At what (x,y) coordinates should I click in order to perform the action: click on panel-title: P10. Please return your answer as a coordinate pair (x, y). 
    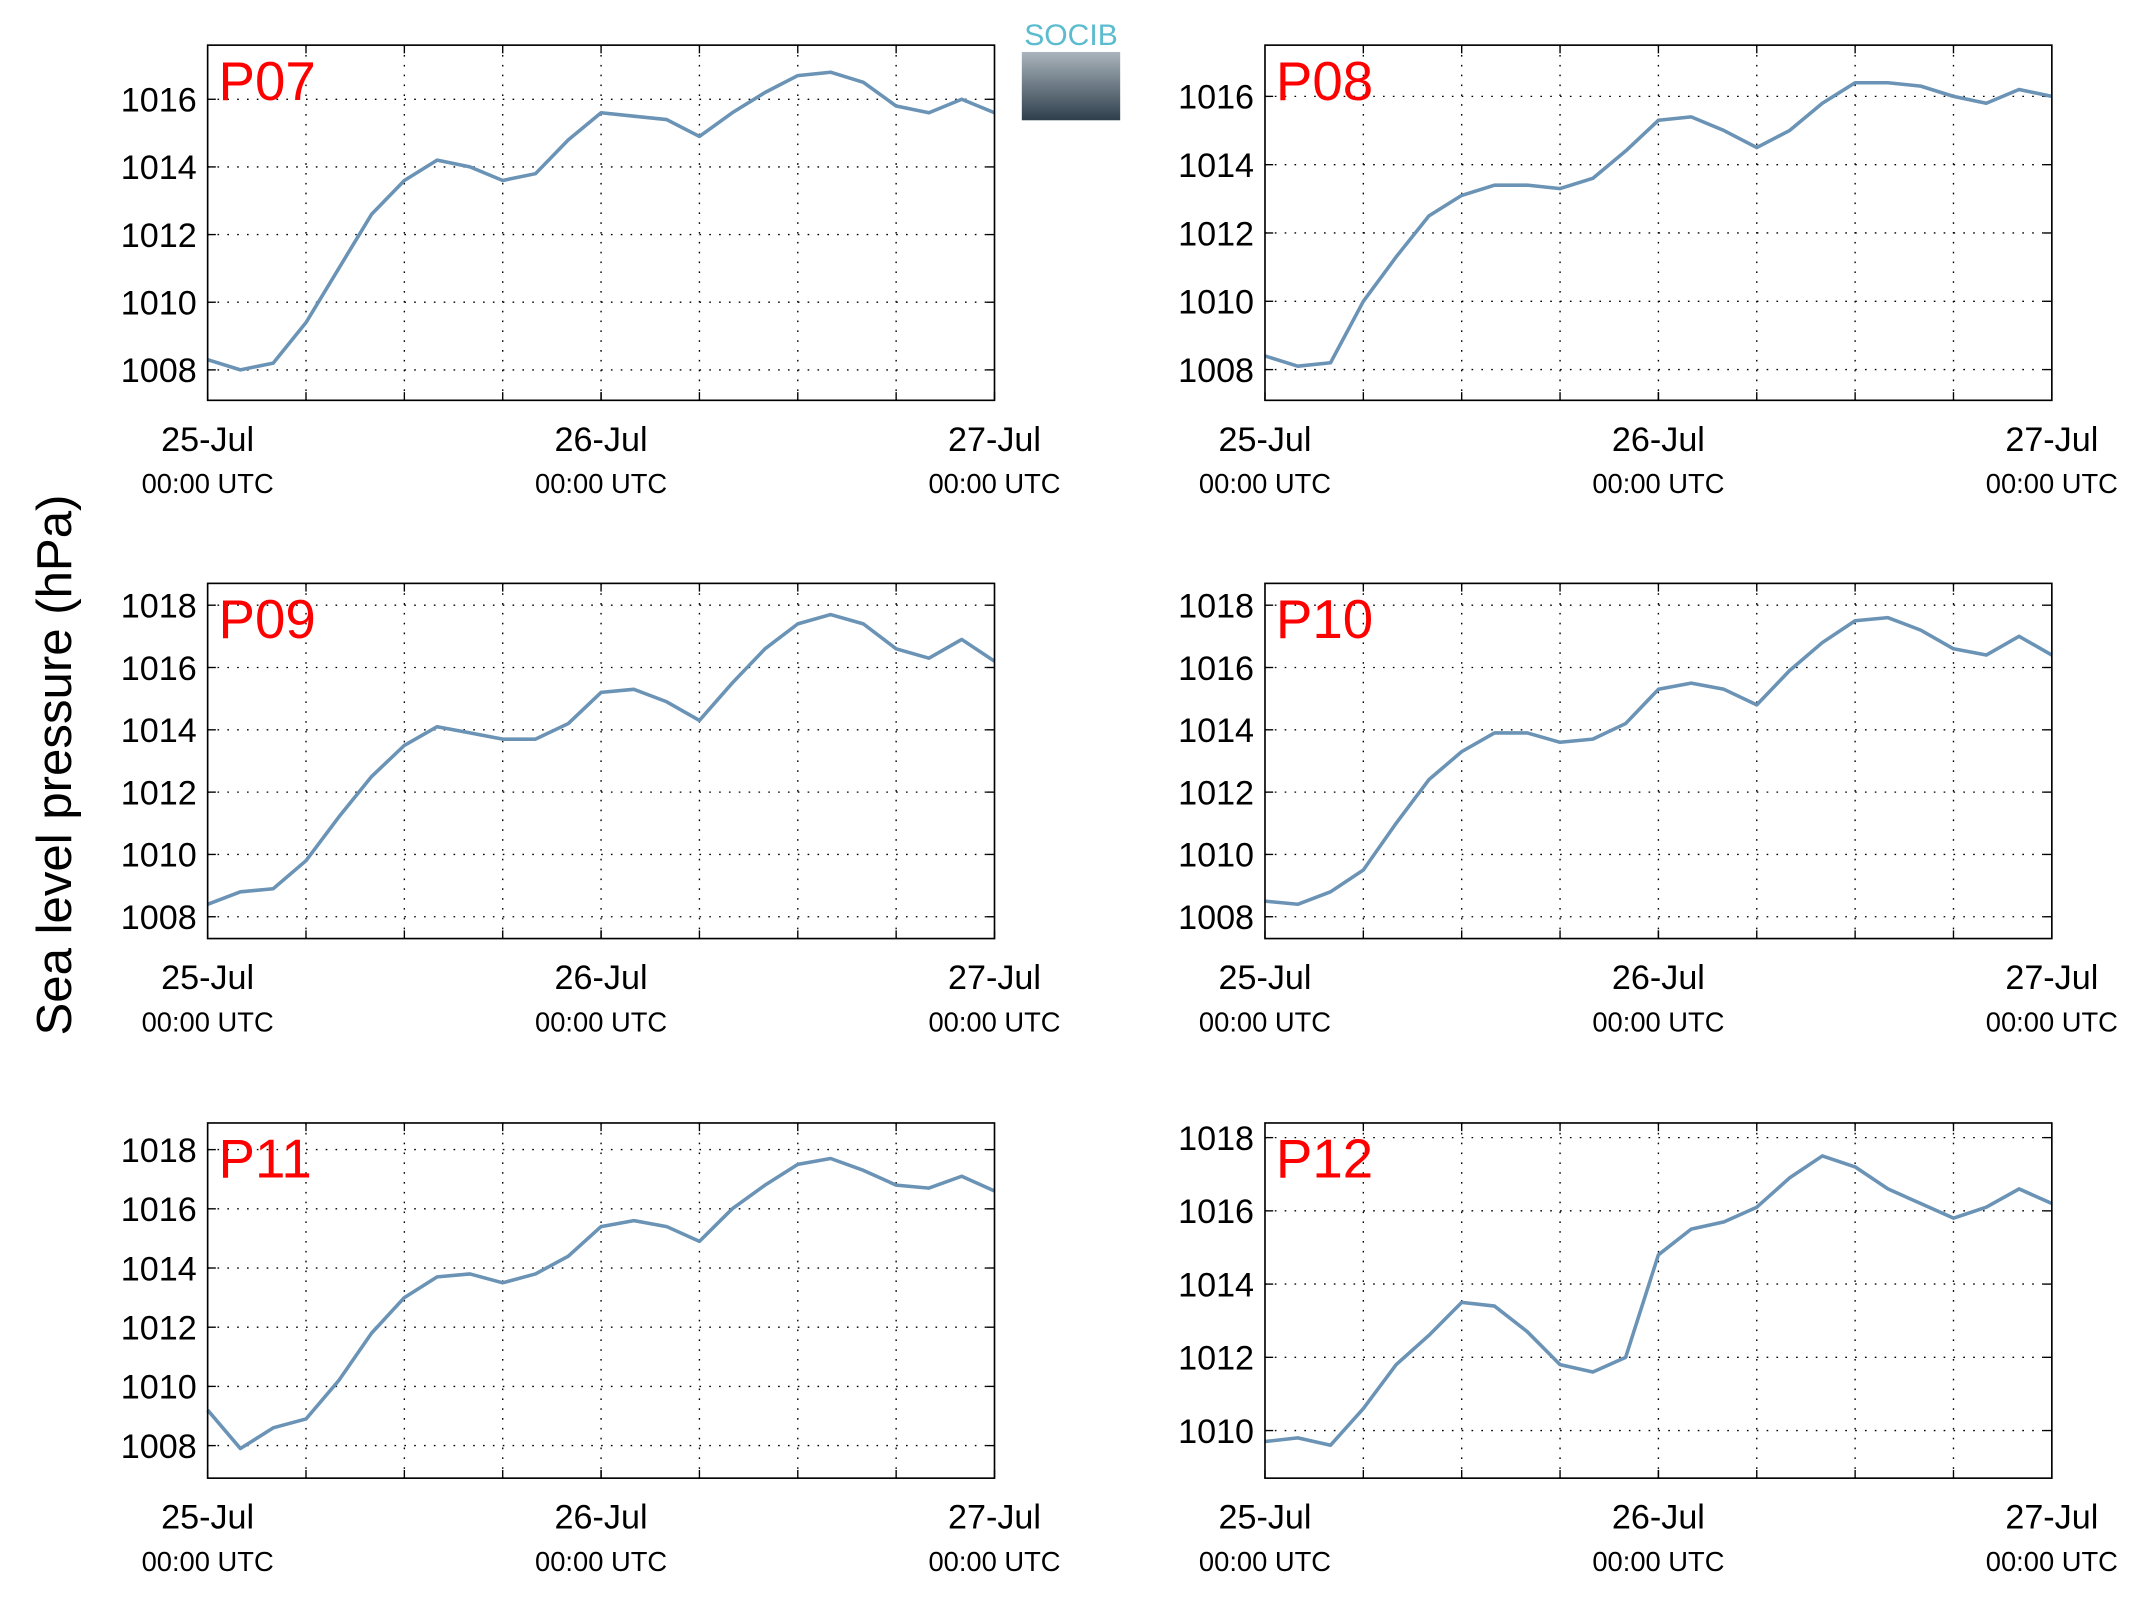
    Looking at the image, I should click on (1324, 619).